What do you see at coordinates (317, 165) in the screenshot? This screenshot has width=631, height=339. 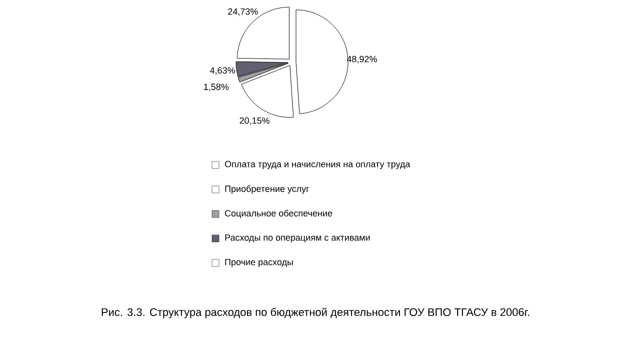 I see `legend-label: Оплата труда и начисления на оплату труда` at bounding box center [317, 165].